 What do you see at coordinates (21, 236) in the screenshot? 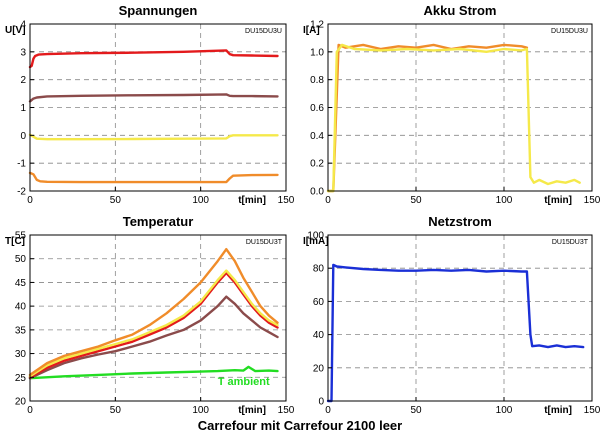
I see `y-tick-label: 55` at bounding box center [21, 236].